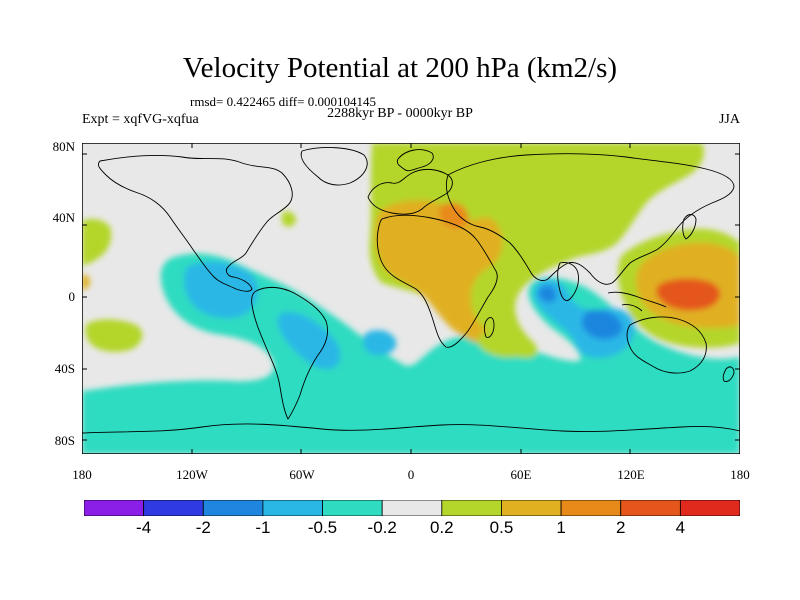 The width and height of the screenshot is (800, 600). Describe the element at coordinates (728, 374) in the screenshot. I see `coastline-new-zealand` at that location.